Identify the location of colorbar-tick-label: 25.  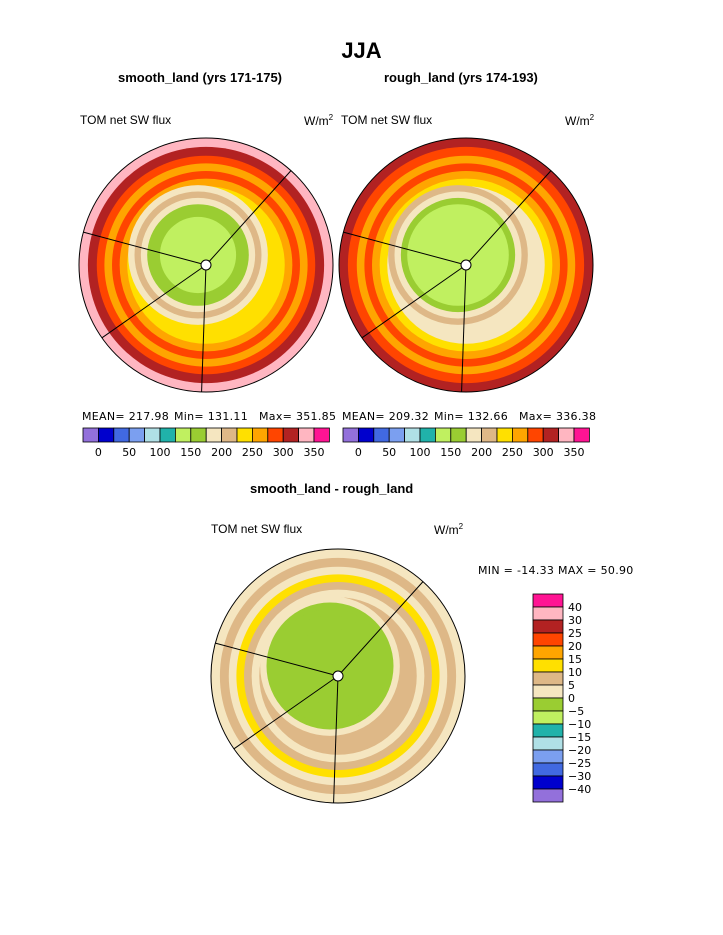
(575, 633).